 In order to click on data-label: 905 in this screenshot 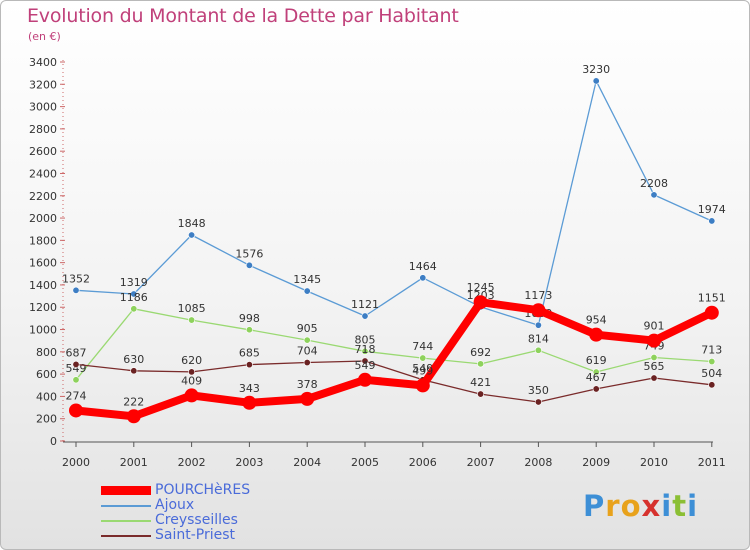, I will do `click(307, 328)`.